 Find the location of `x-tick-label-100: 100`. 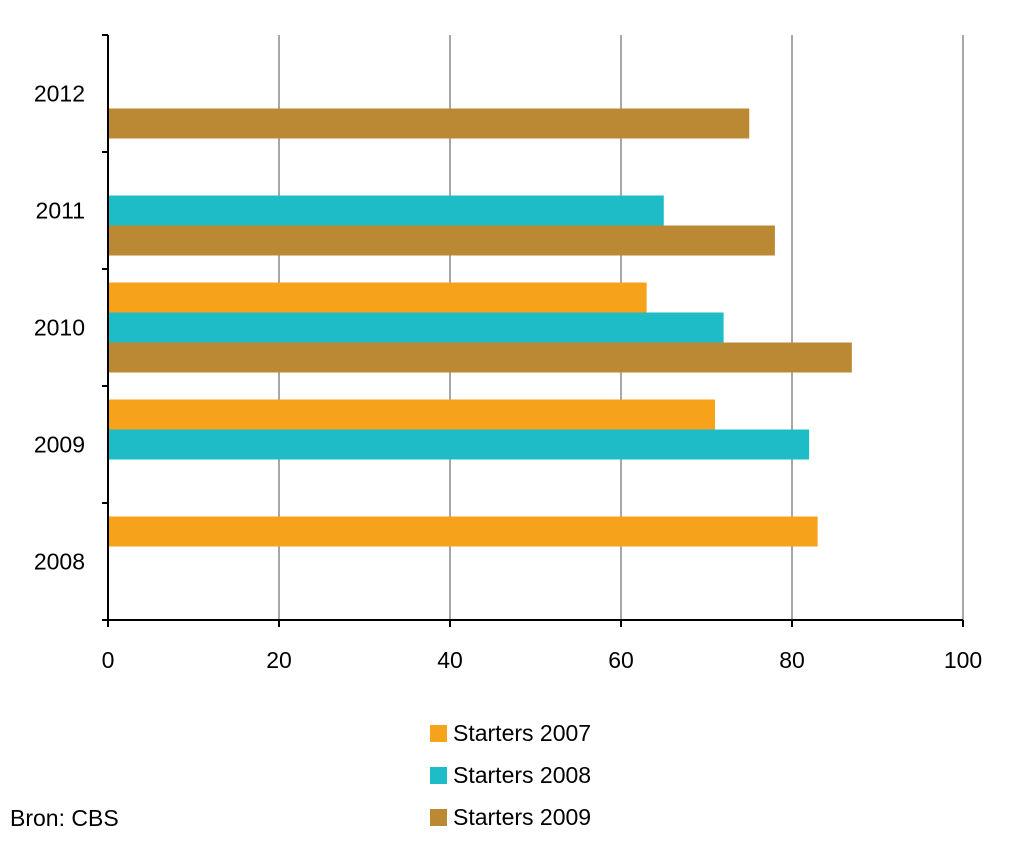

x-tick-label-100: 100 is located at coordinates (963, 660).